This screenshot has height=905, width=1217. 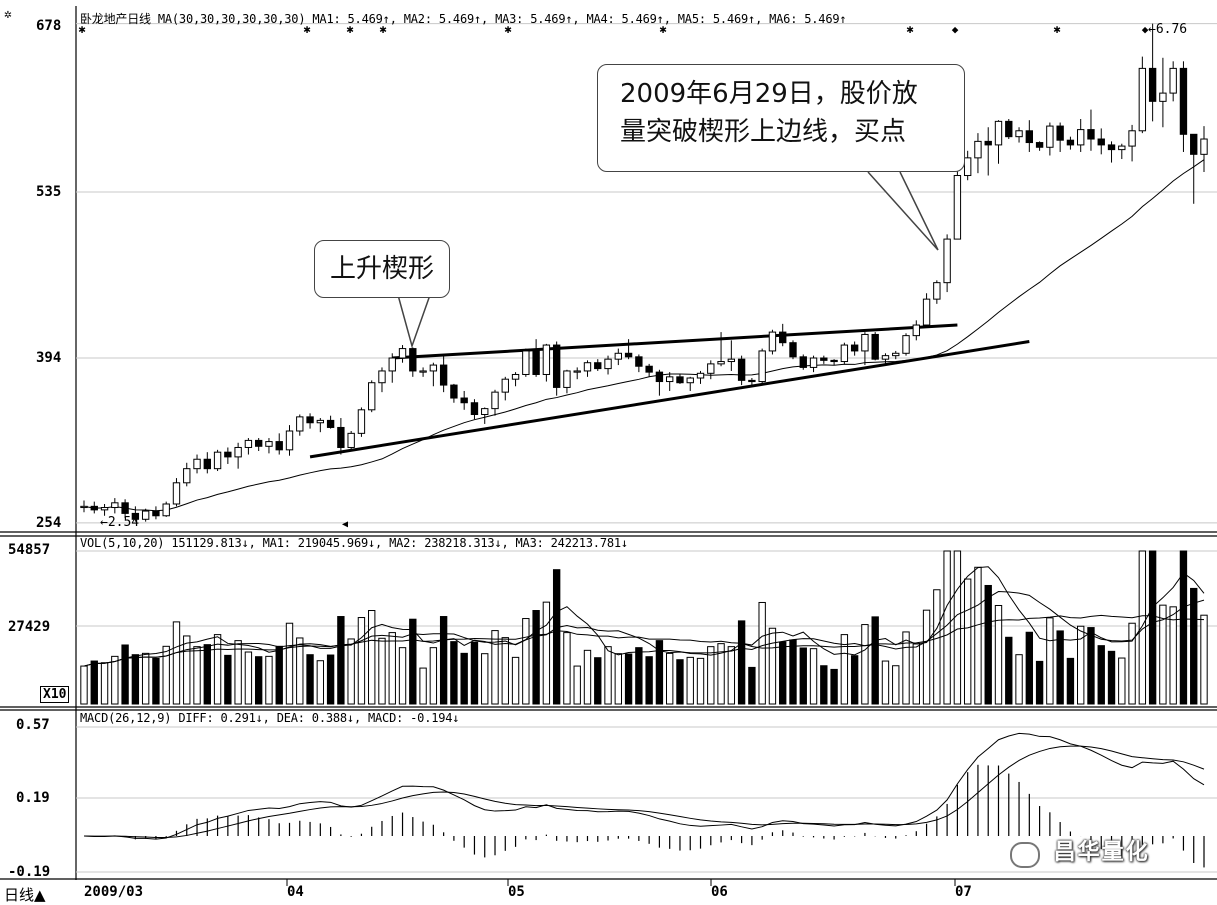 I want to click on ma5-value: MA5: 5.469↑, so click(x=716, y=19).